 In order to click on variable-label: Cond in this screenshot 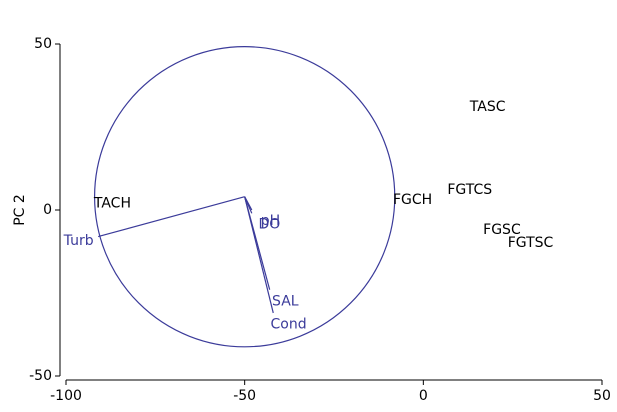, I will do `click(289, 325)`.